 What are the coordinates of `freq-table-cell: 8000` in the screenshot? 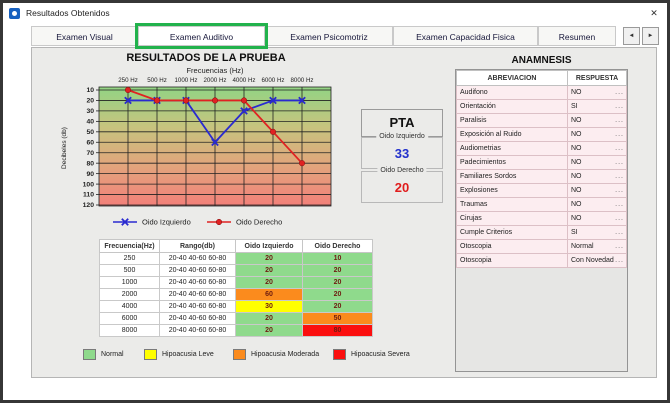 It's located at (129, 330).